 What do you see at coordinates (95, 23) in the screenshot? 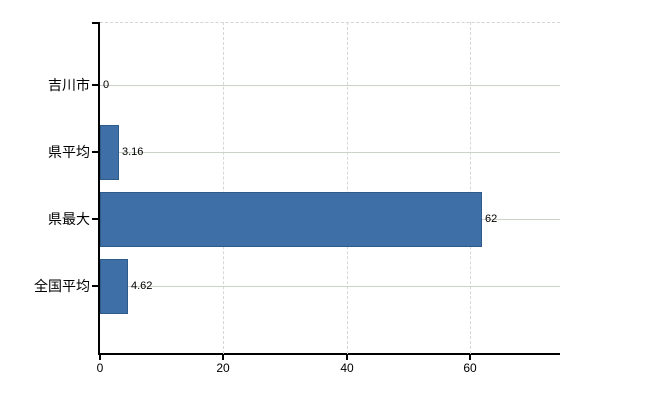
I see `y-axis-top-tick` at bounding box center [95, 23].